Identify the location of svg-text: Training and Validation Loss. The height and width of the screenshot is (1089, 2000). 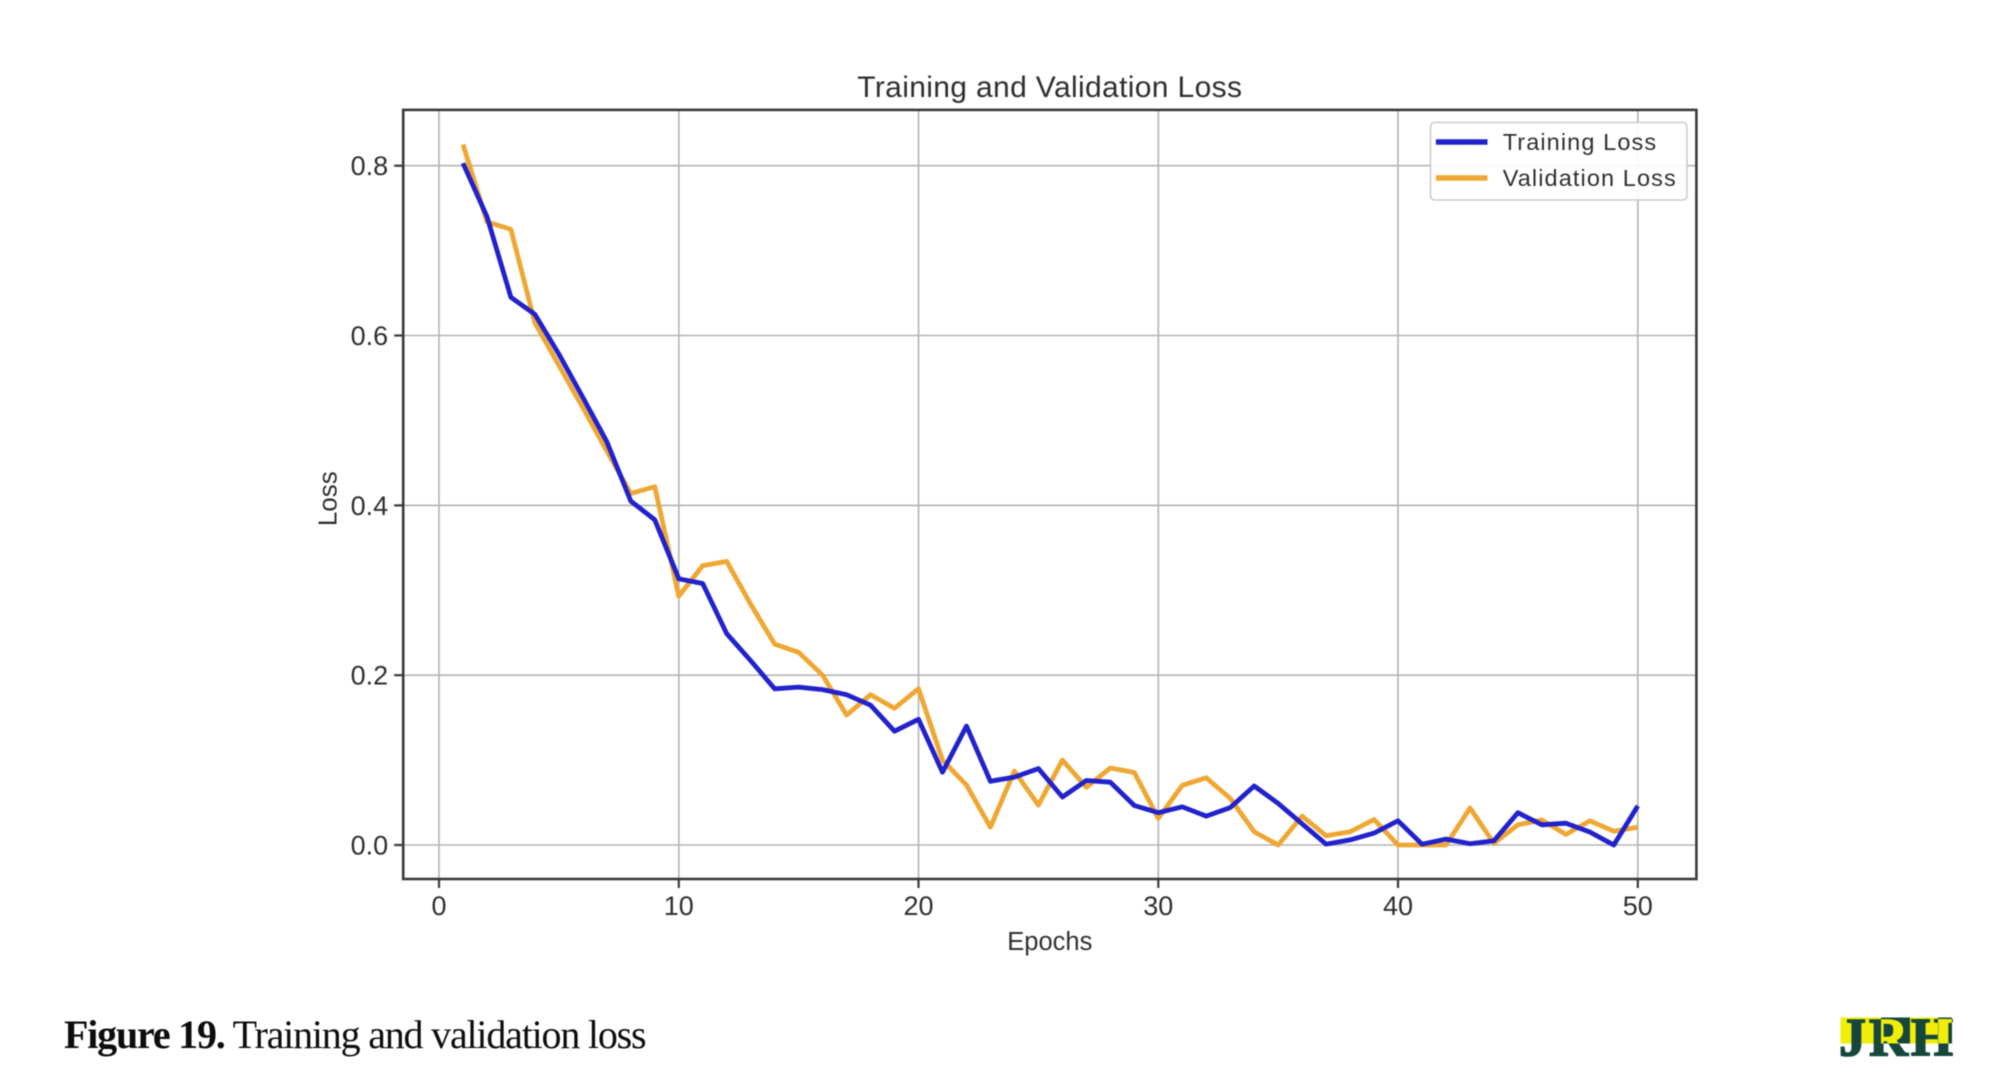
(1049, 87).